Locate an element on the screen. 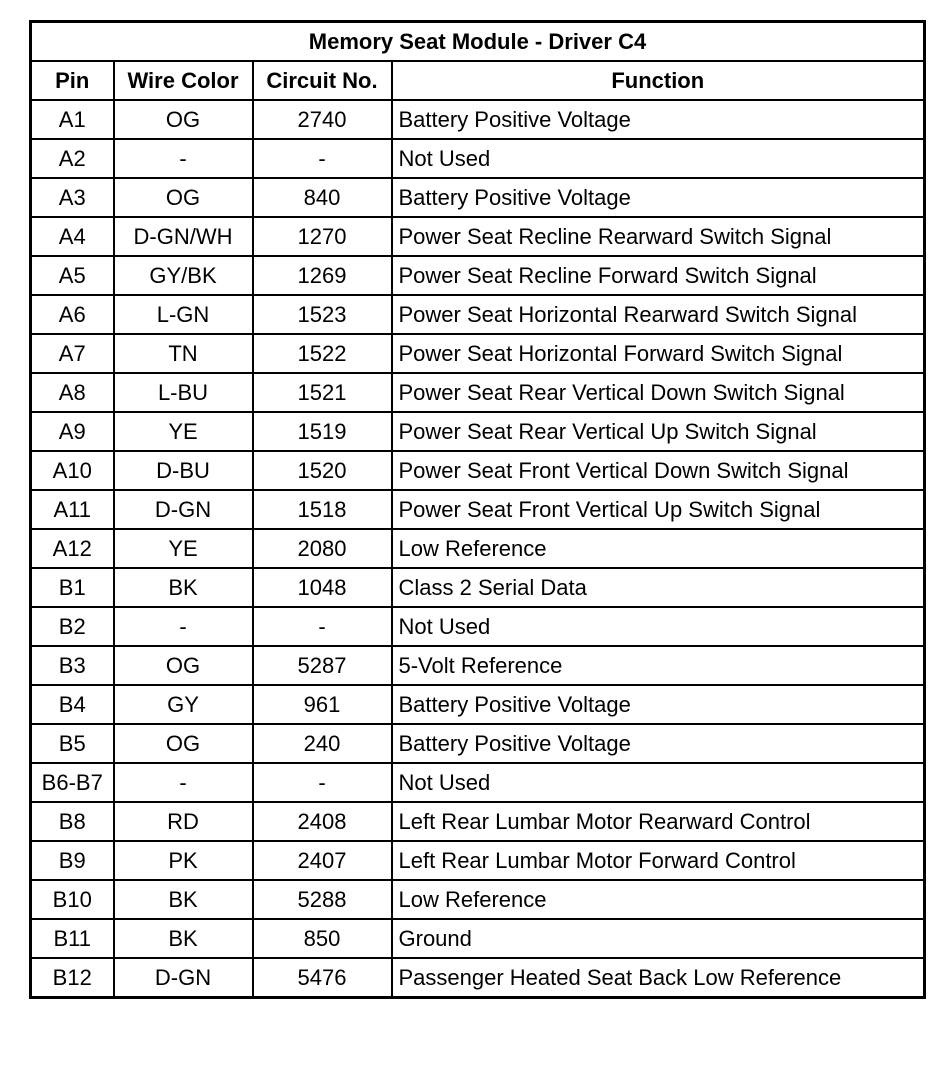 The width and height of the screenshot is (944, 1066). table-cell: 1520 is located at coordinates (322, 470).